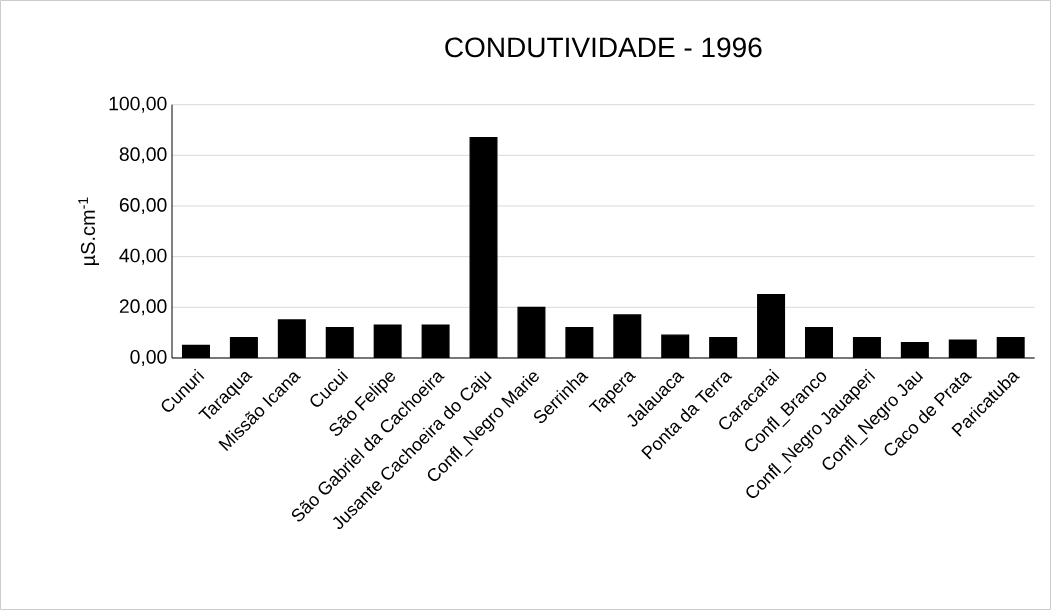 The width and height of the screenshot is (1051, 610). I want to click on y-tick-label: 100,00, so click(138, 104).